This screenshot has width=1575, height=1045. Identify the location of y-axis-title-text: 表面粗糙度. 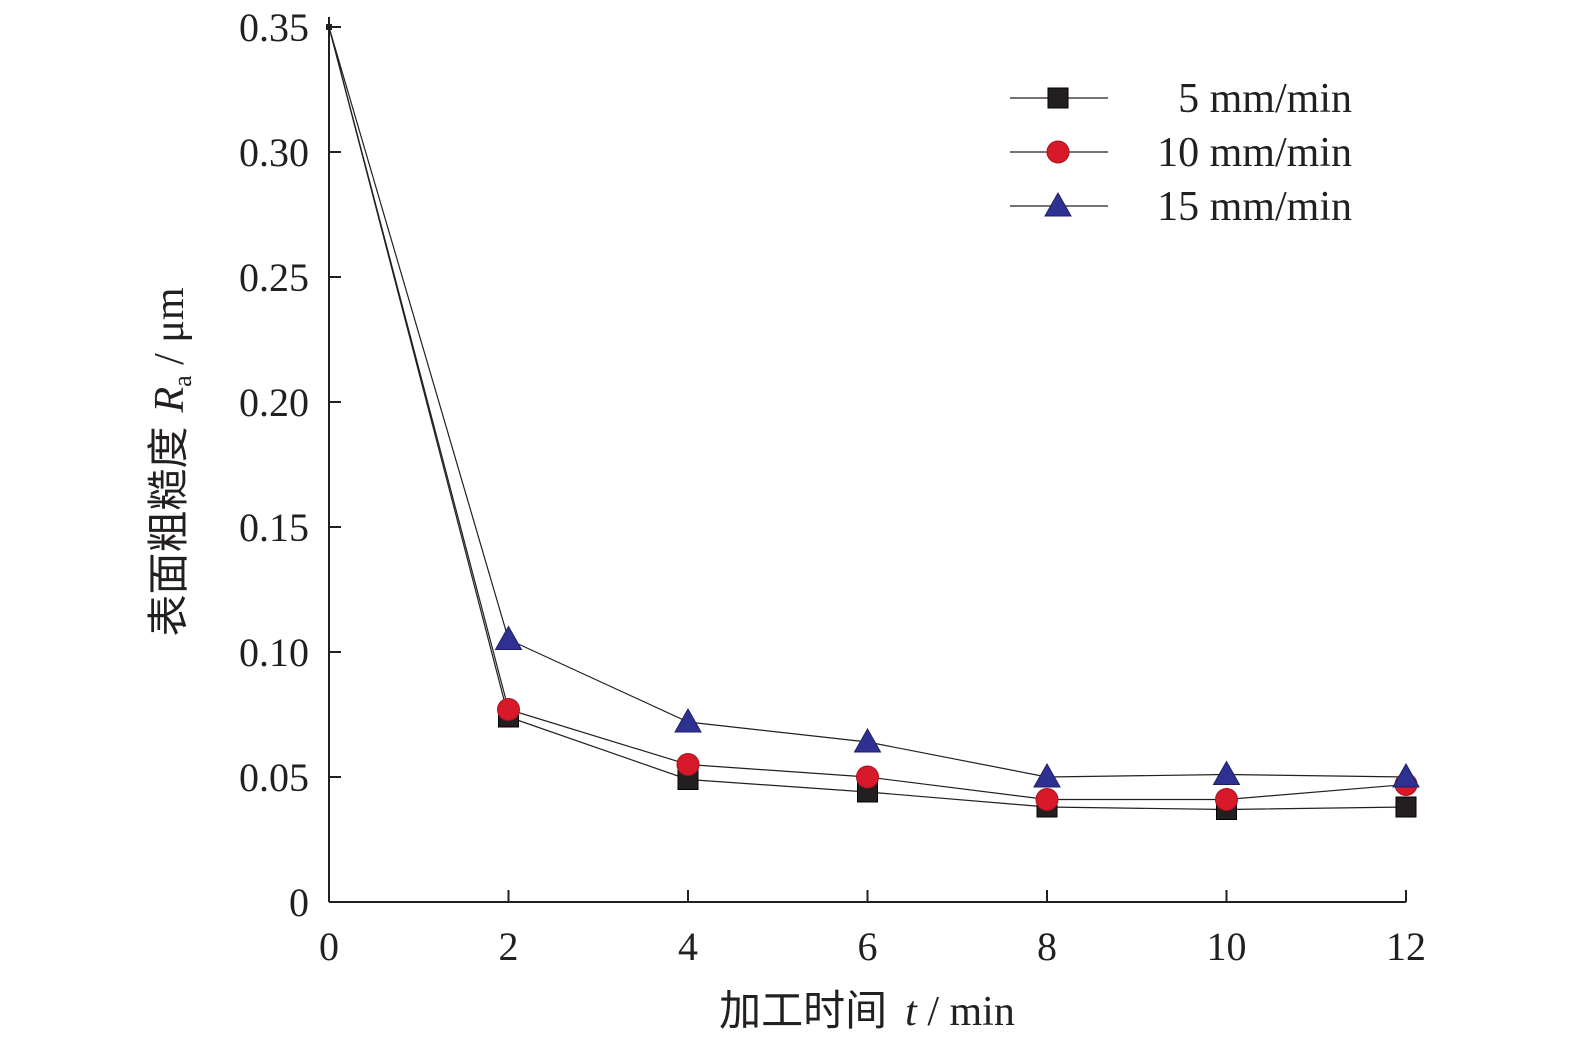
(170, 532).